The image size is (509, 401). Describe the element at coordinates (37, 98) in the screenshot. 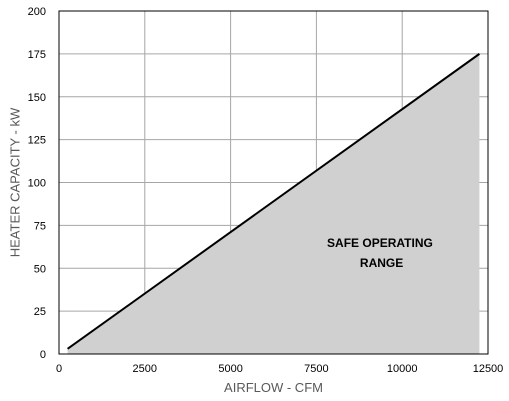

I see `y-tick-label: 150` at that location.